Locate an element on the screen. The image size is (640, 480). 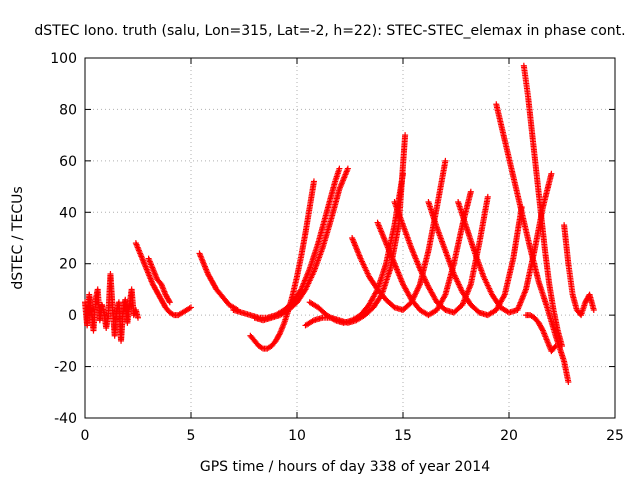
y-tick-label: 20 is located at coordinates (68, 265).